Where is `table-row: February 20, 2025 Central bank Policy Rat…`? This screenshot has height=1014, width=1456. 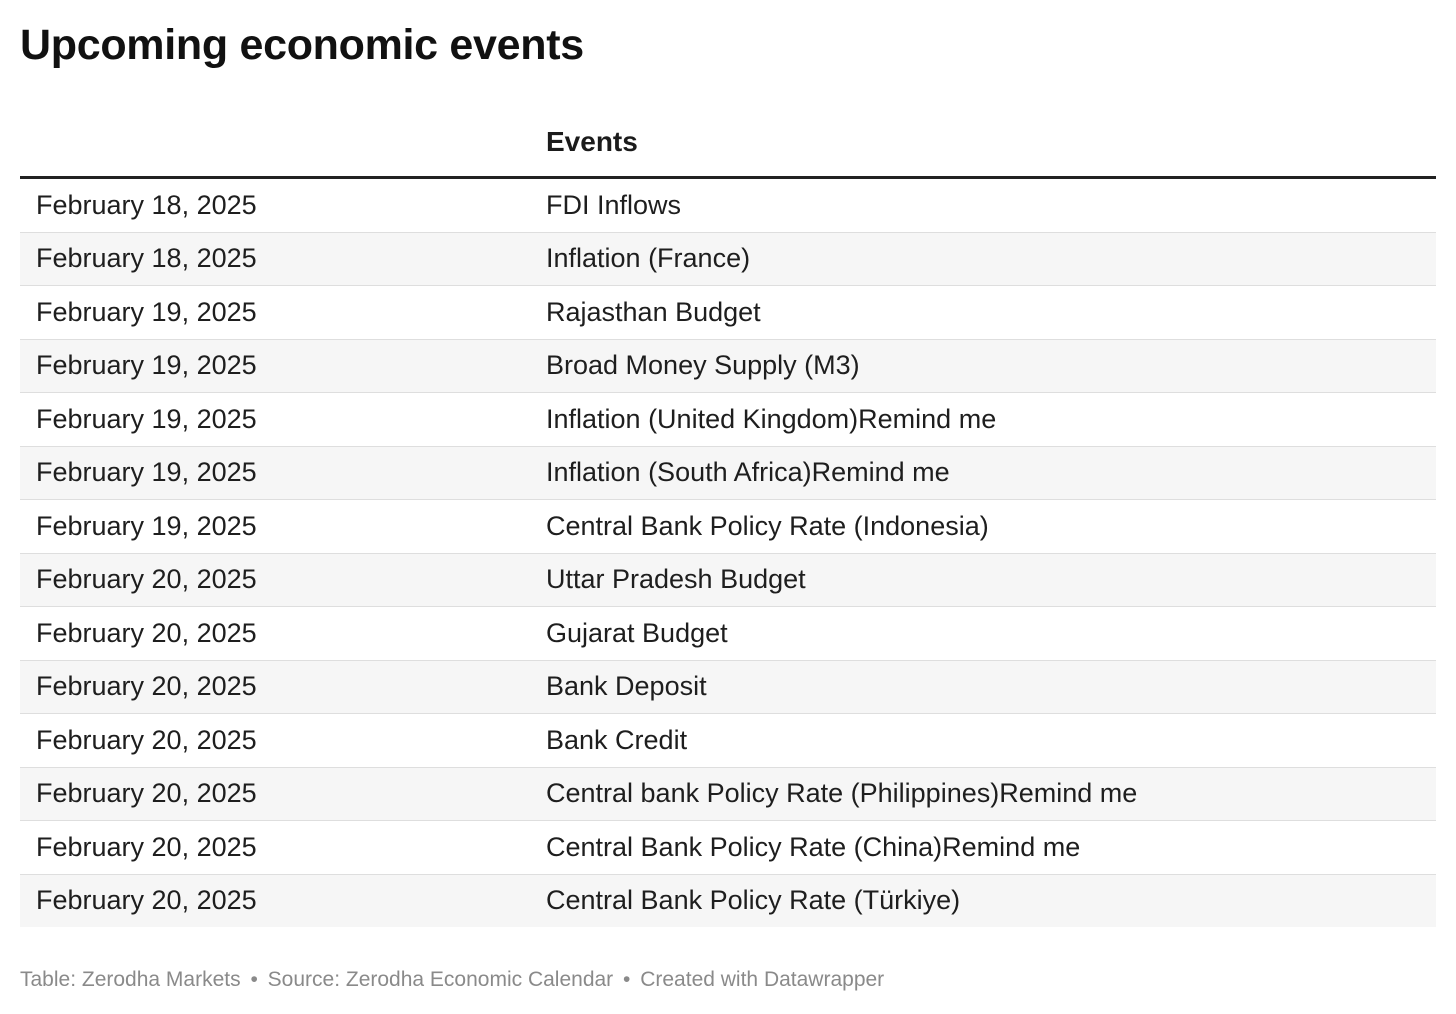 table-row: February 20, 2025 Central bank Policy Rat… is located at coordinates (728, 794).